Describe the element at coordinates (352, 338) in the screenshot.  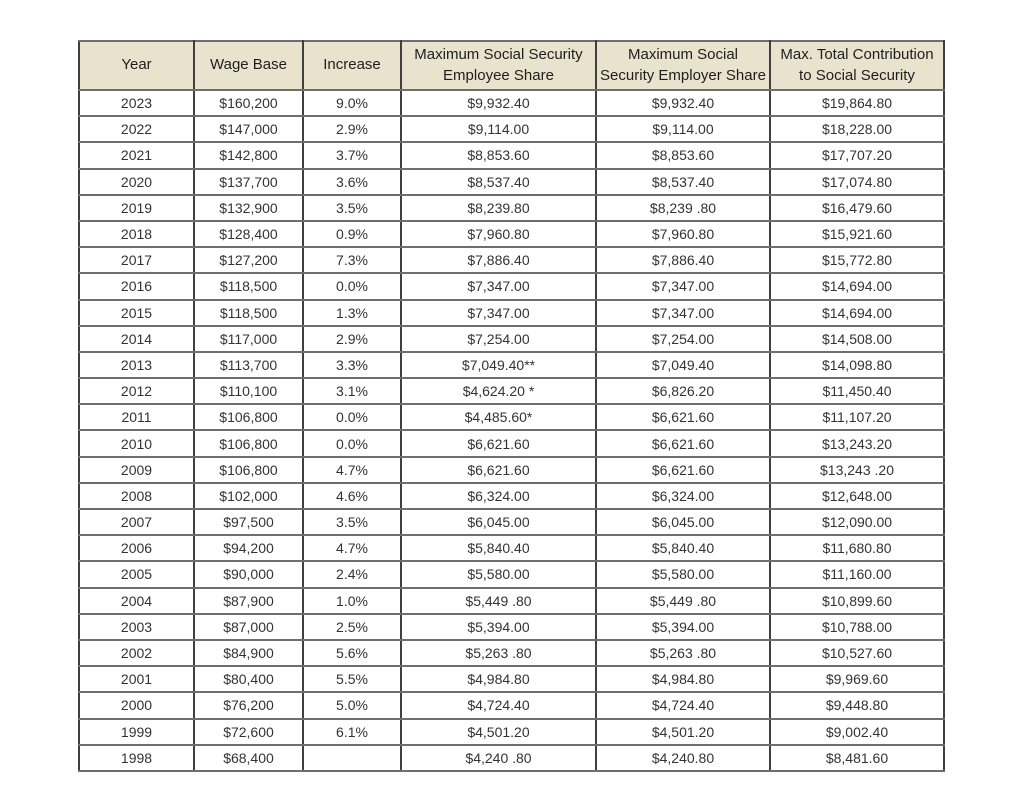
I see `cell-increase: 2.9%` at that location.